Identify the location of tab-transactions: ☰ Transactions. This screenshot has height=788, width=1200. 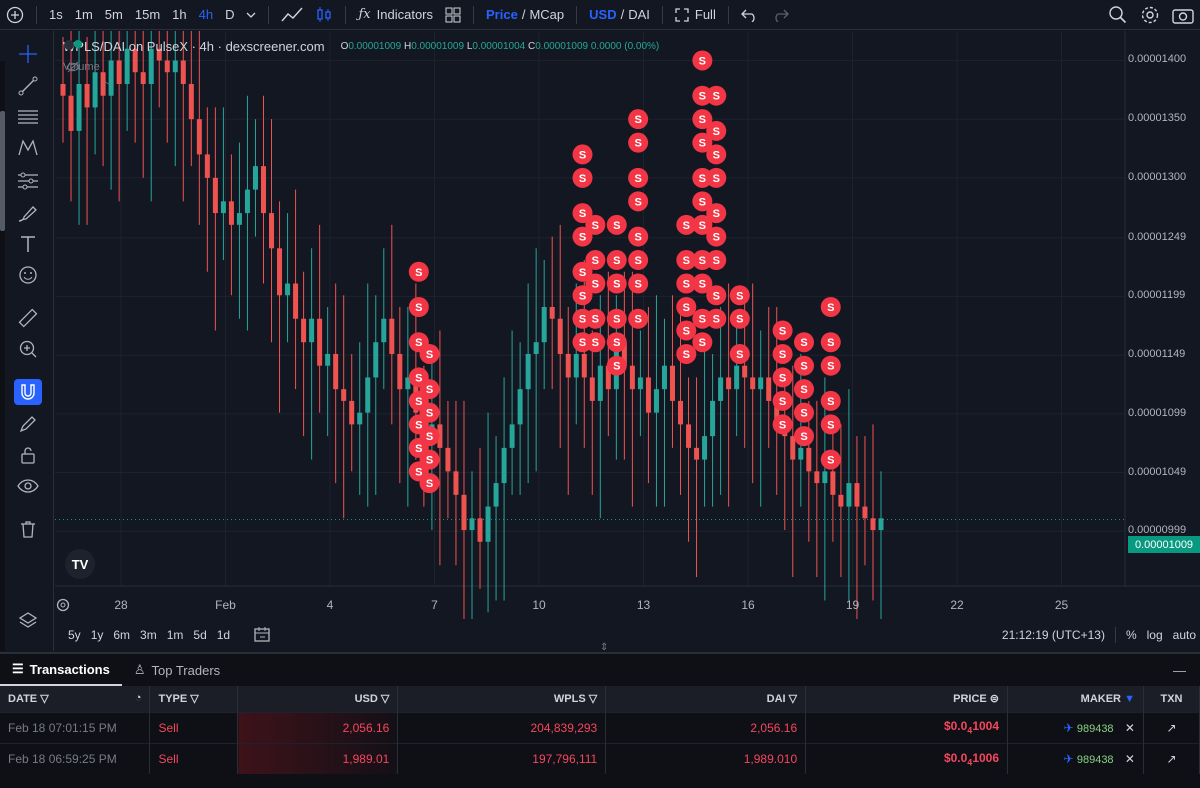
(61, 670).